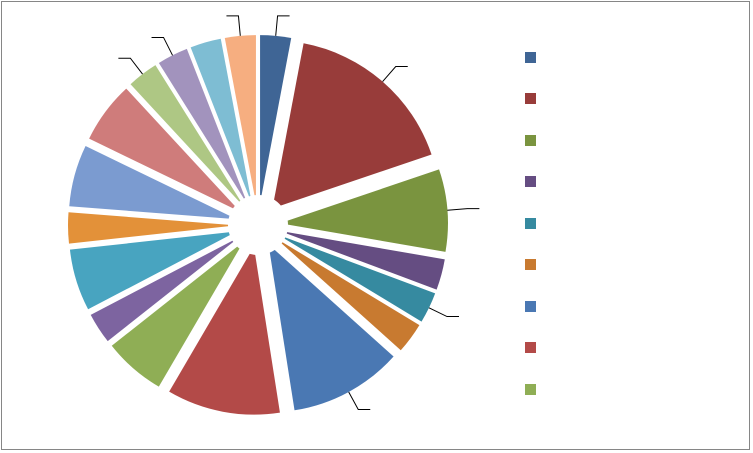  I want to click on pie-center, so click(258, 225).